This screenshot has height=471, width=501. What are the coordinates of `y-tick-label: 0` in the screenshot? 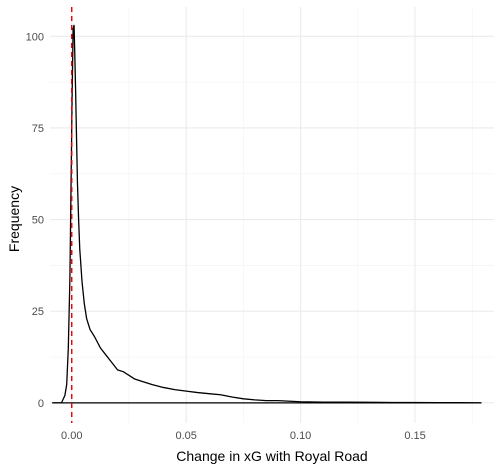 It's located at (41, 404).